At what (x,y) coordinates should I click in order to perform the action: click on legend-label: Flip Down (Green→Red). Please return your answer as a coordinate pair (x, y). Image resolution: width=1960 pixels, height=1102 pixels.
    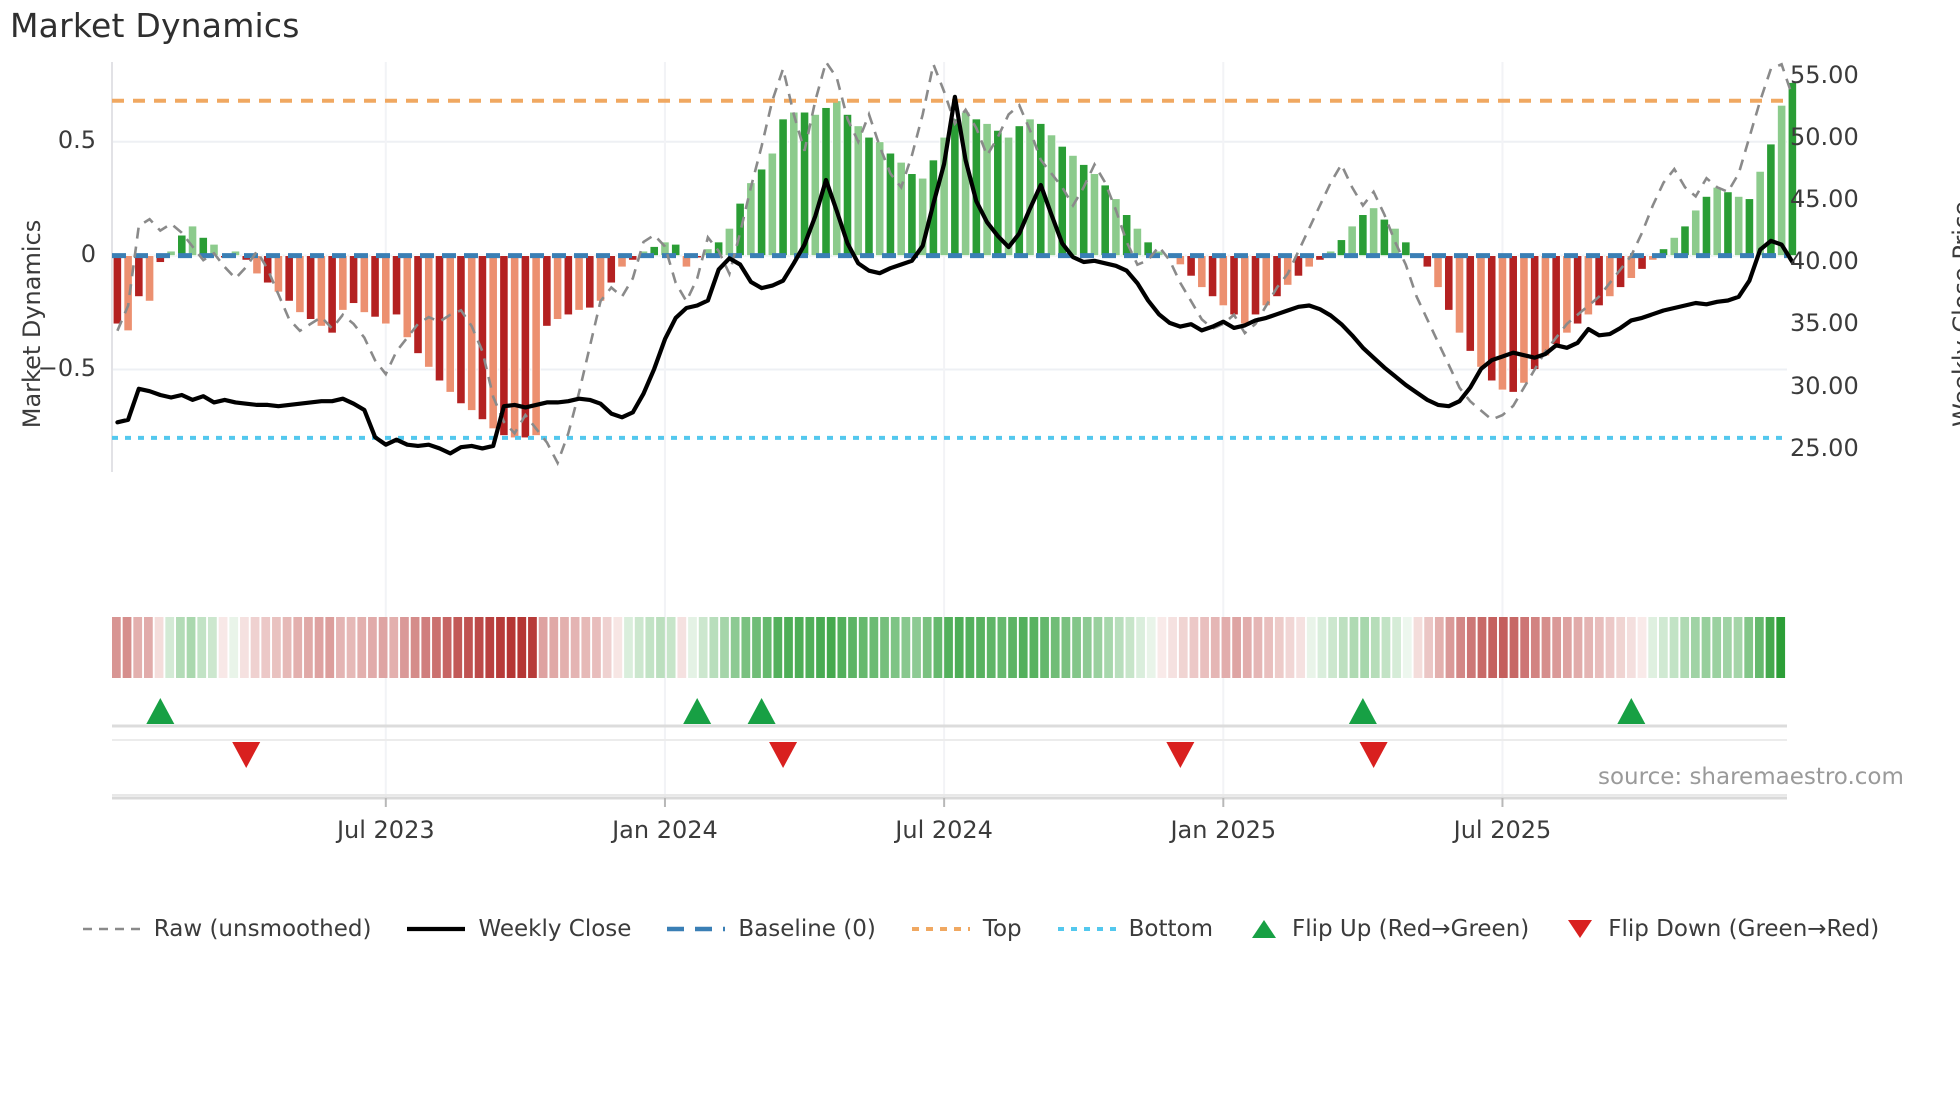
    Looking at the image, I should click on (1744, 929).